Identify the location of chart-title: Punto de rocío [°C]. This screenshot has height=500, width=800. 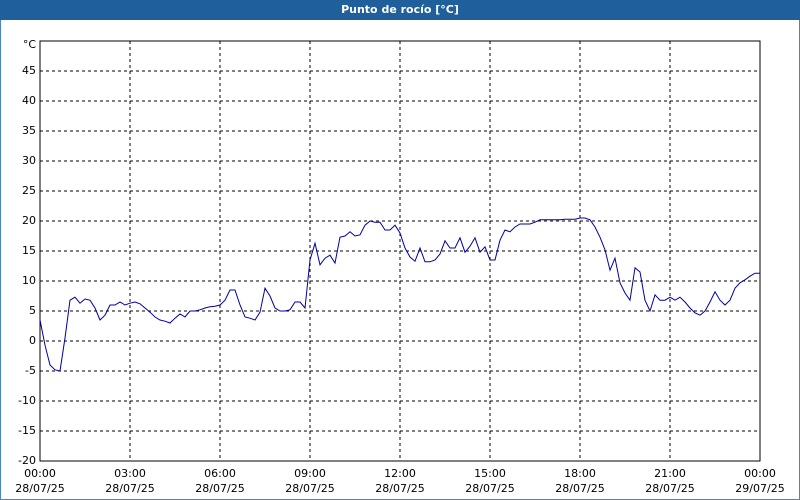
(400, 9).